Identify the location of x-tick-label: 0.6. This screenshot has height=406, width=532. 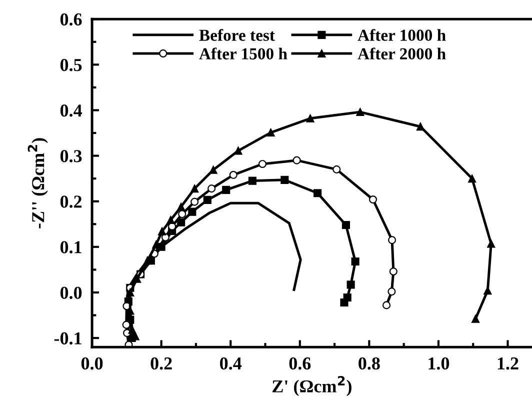
(300, 363).